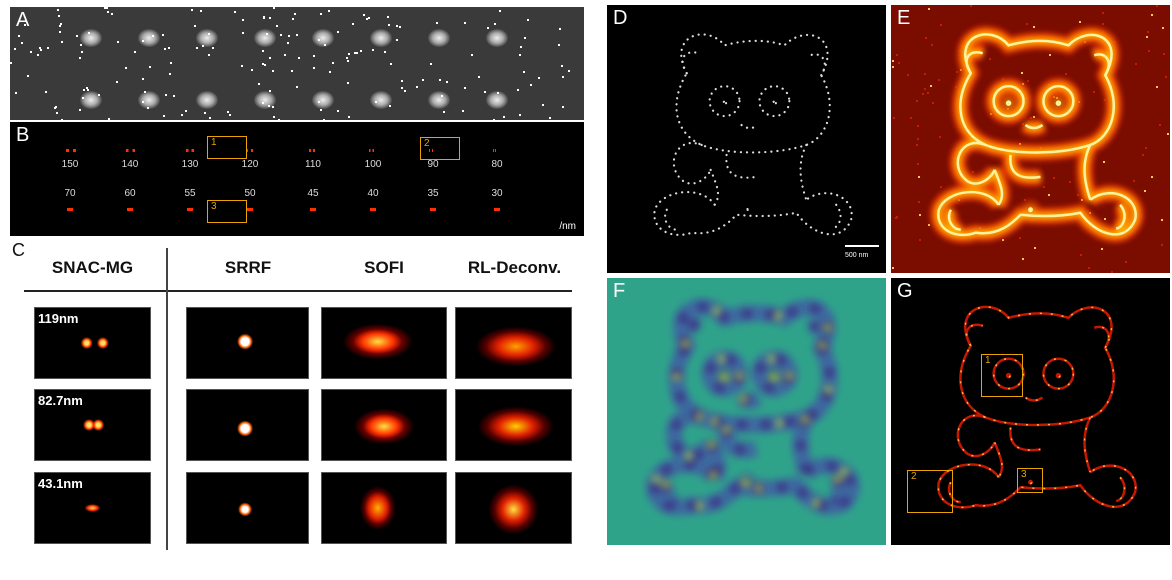  What do you see at coordinates (497, 164) in the screenshot?
I see `distance-label: 80` at bounding box center [497, 164].